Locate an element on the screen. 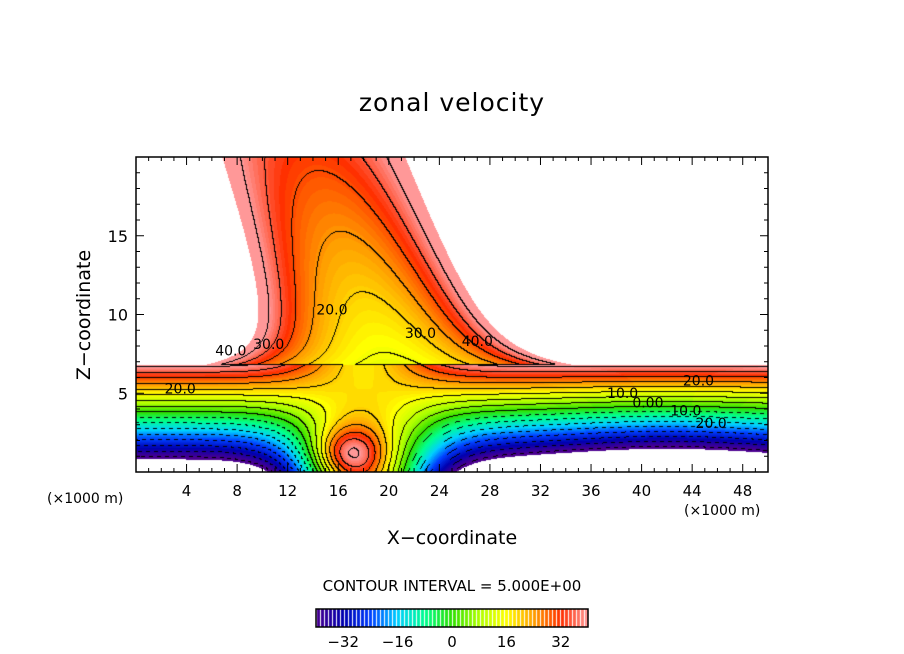 The width and height of the screenshot is (904, 654). x-tick-label: 4 is located at coordinates (187, 491).